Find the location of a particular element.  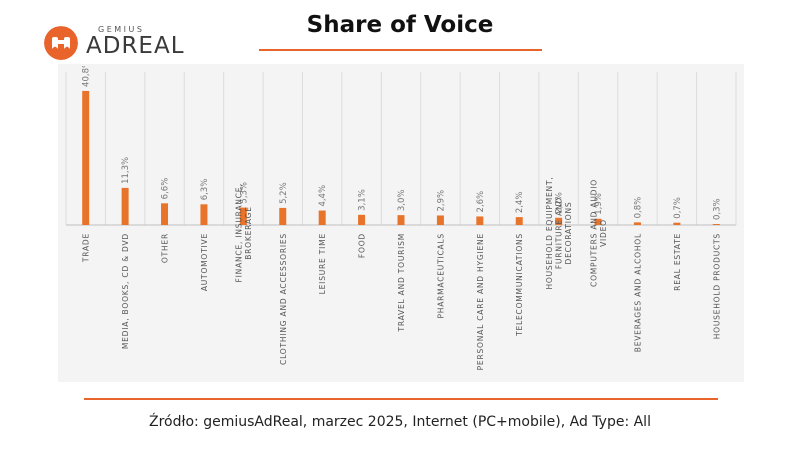

data-label: 2,9% is located at coordinates (441, 201).